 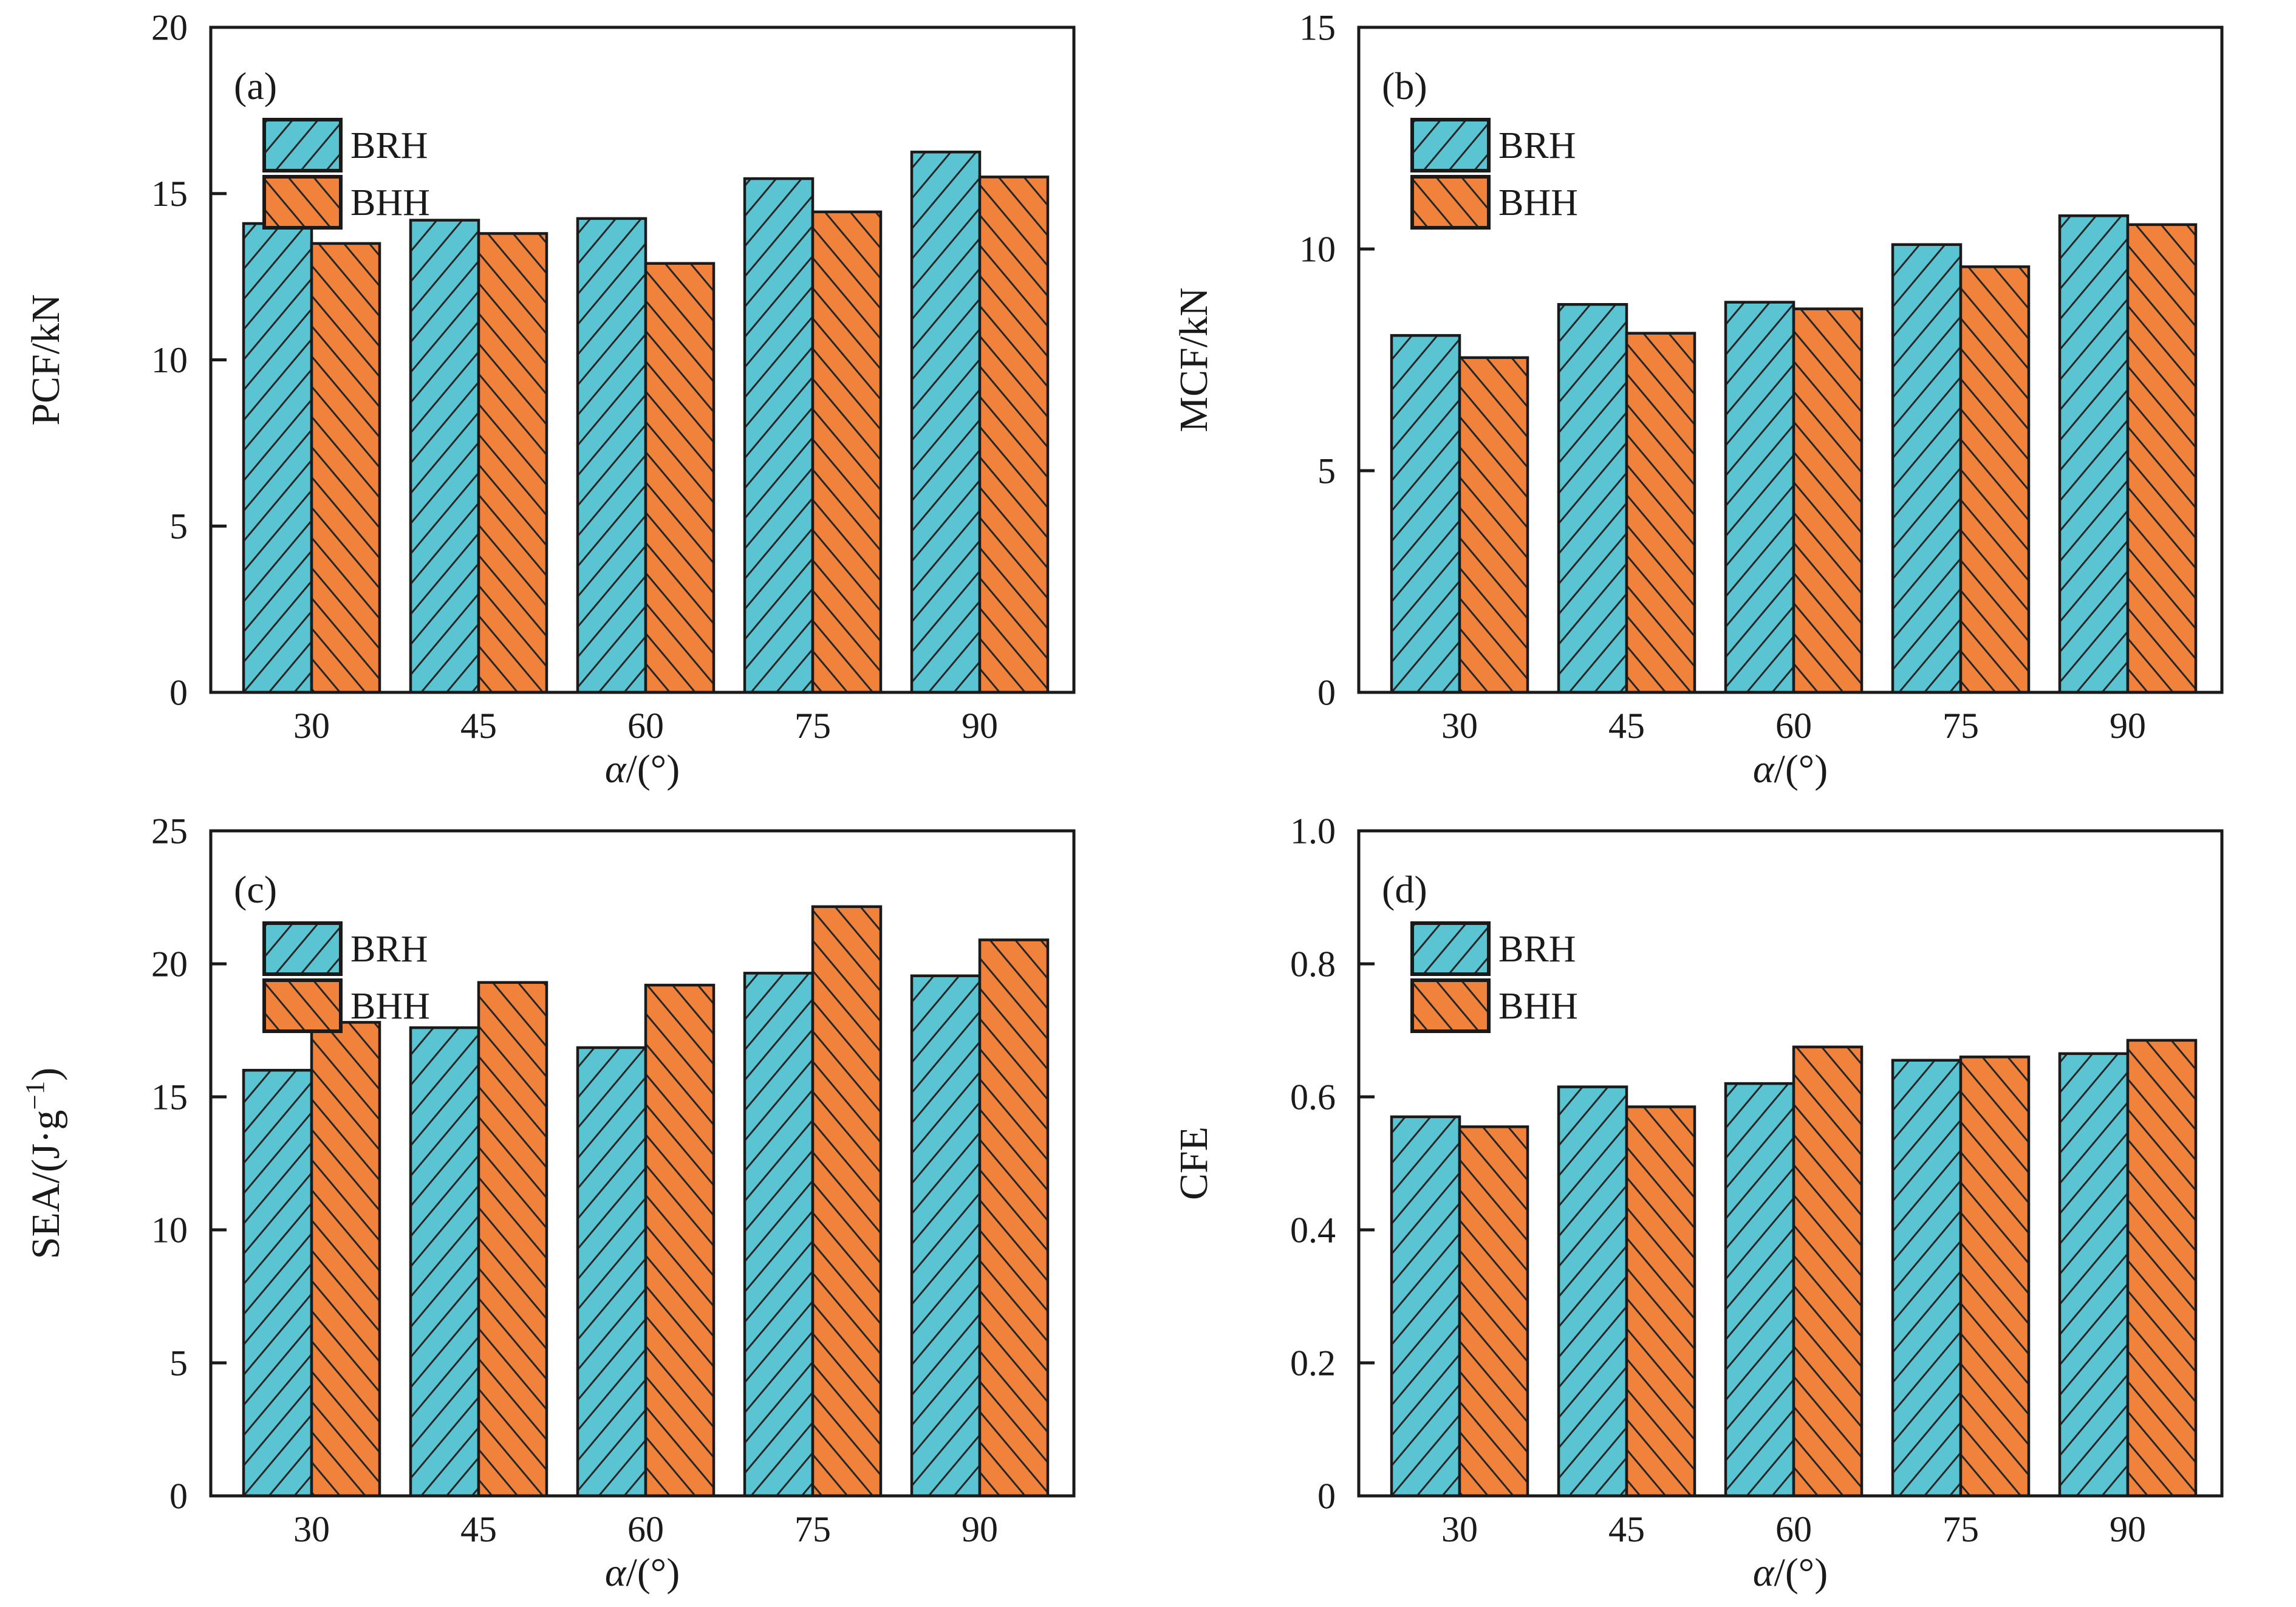 What do you see at coordinates (1404, 85) in the screenshot?
I see `panel-letter: (b)` at bounding box center [1404, 85].